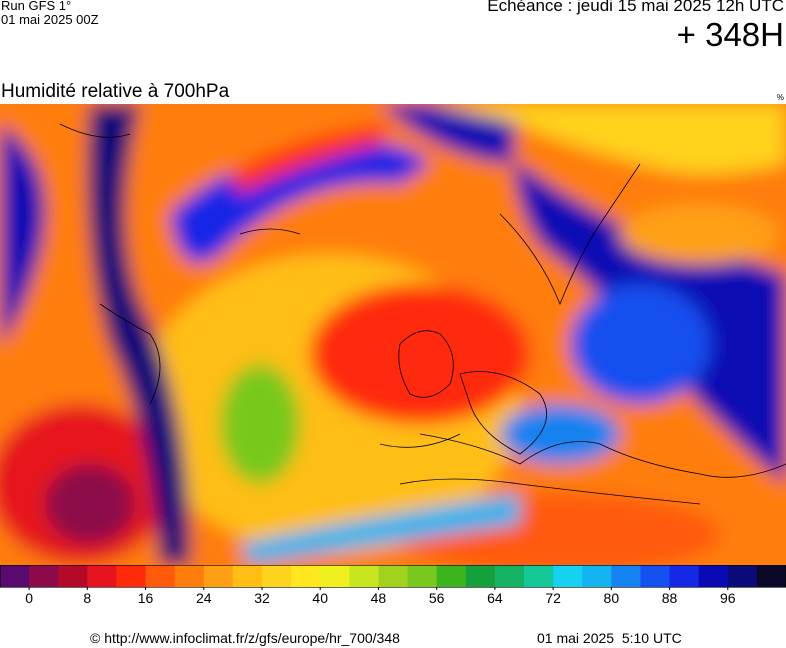  What do you see at coordinates (115, 91) in the screenshot?
I see `map-title: Humidité relative à 700hPa` at bounding box center [115, 91].